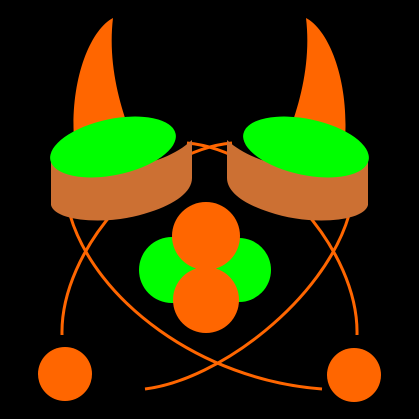  Describe the element at coordinates (121, 180) in the screenshot. I see `left-drum-body` at that location.